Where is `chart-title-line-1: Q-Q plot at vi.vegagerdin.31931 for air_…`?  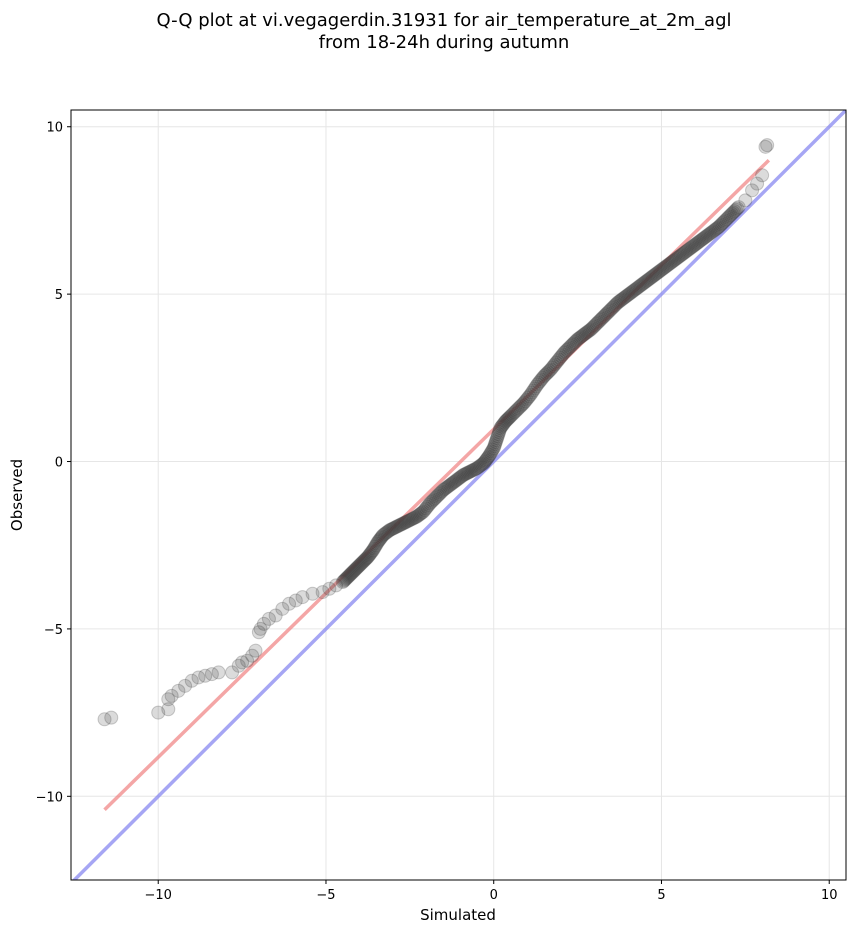 chart-title-line-1: Q-Q plot at vi.vegagerdin.31931 for air_… is located at coordinates (444, 20).